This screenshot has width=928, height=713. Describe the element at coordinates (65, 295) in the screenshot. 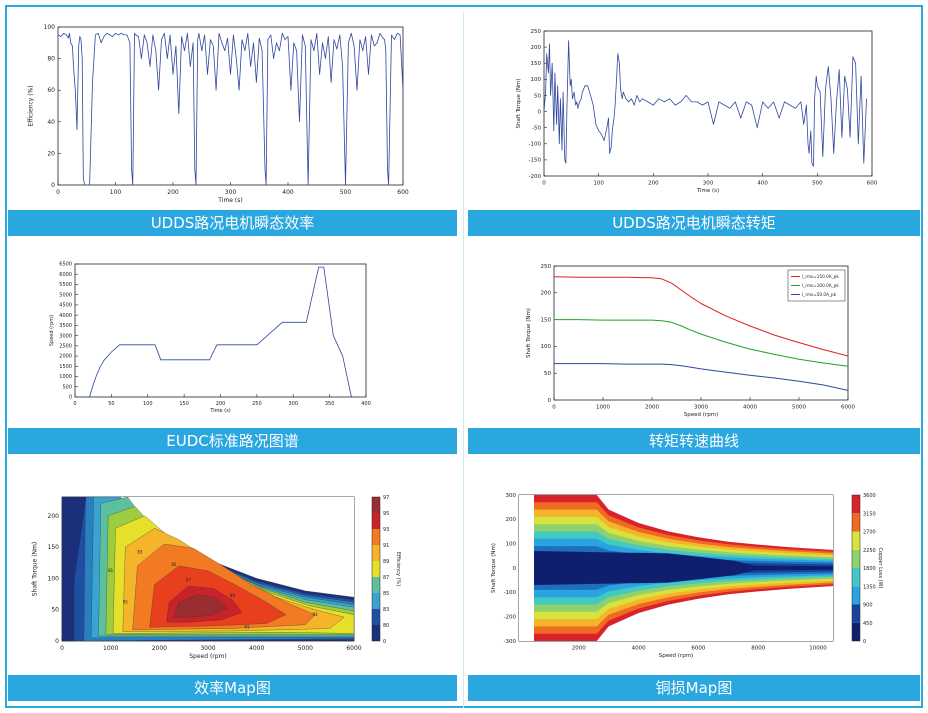

I see `y-tick-label: 5000` at that location.